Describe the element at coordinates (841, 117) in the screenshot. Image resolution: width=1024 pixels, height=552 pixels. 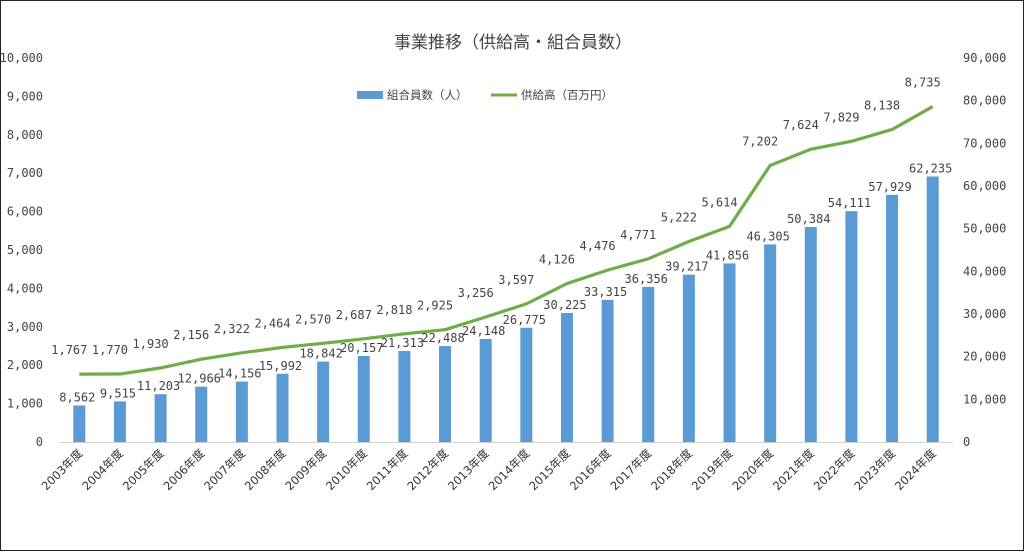
I see `supply-data-label: 7,829` at that location.